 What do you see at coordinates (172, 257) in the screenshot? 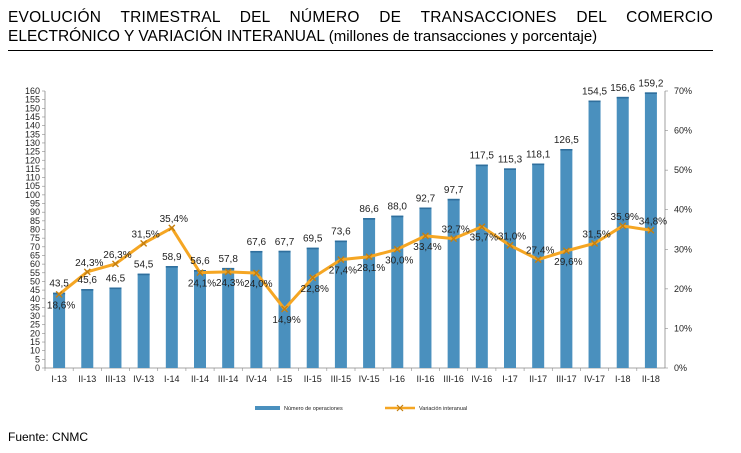
I see `bar-data-label: 58,9` at bounding box center [172, 257].